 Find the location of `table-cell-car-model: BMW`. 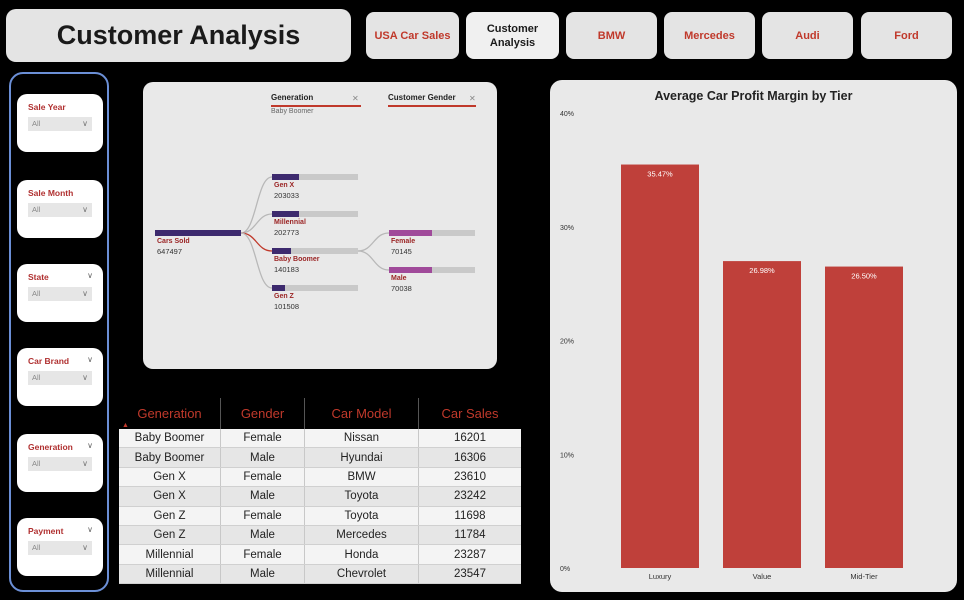

table-cell-car-model: BMW is located at coordinates (362, 477).